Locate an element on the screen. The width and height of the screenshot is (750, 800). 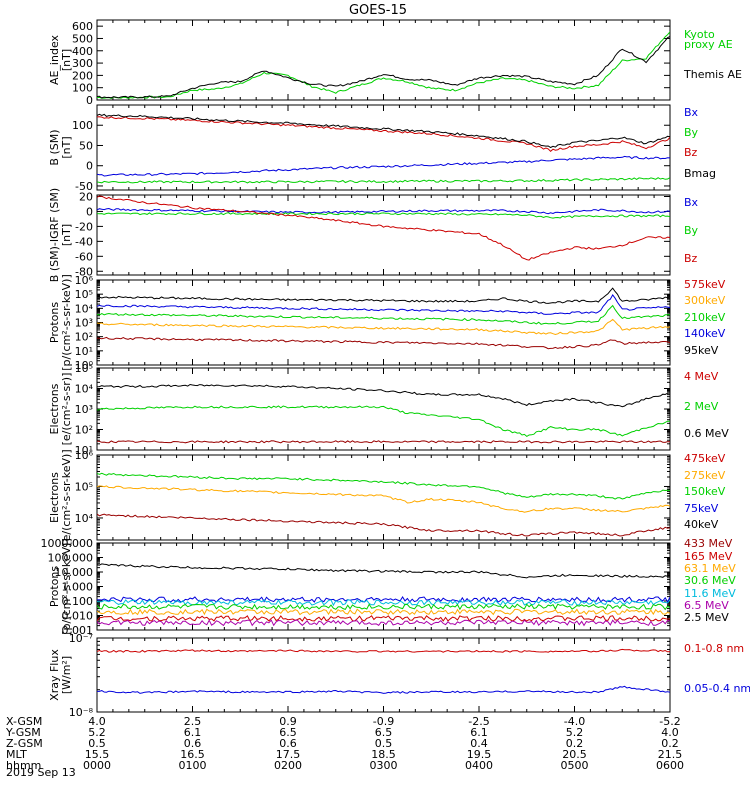
y-axis-label: AE_index is located at coordinates (54, 59).